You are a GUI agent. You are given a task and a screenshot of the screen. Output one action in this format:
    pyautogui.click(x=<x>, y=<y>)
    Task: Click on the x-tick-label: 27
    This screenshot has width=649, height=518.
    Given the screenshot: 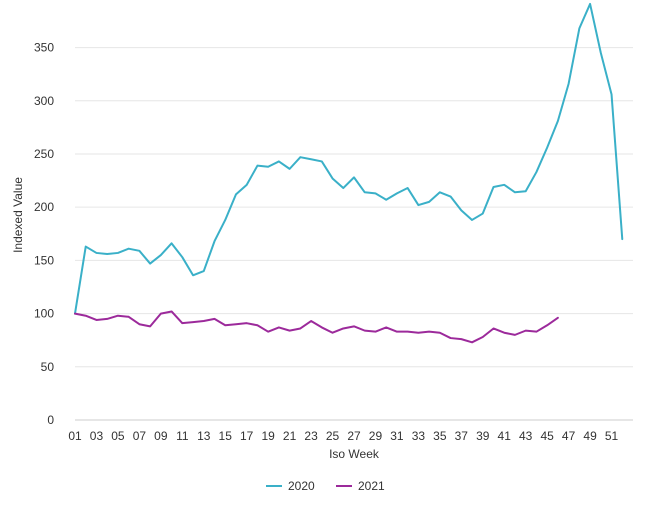 What is the action you would take?
    pyautogui.click(x=354, y=436)
    